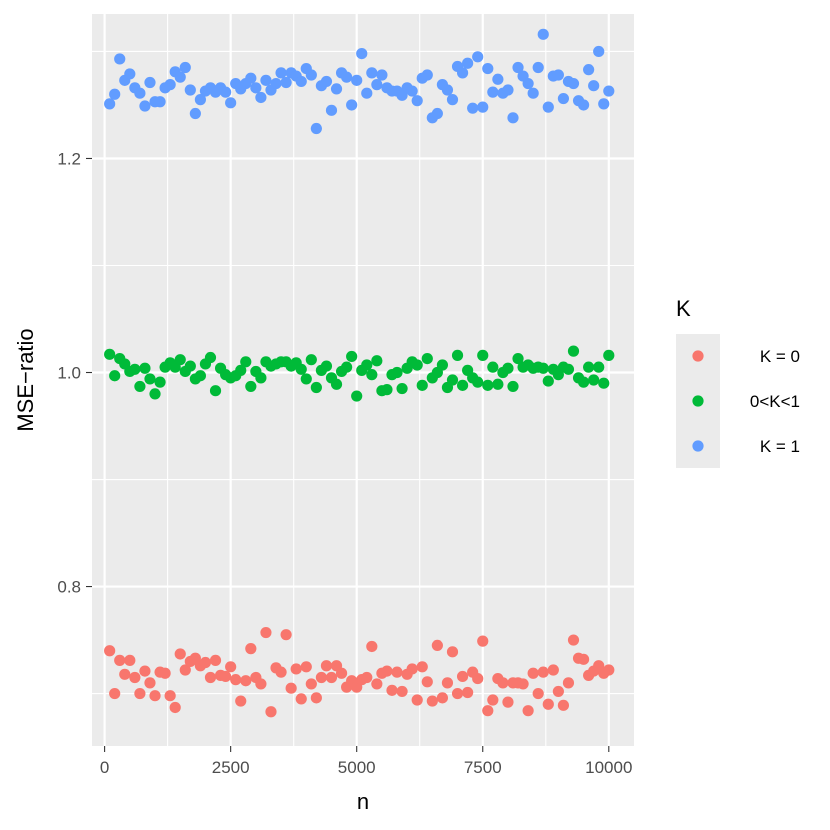 This screenshot has height=830, width=830. I want to click on y-tick-label: 1.2, so click(69, 158).